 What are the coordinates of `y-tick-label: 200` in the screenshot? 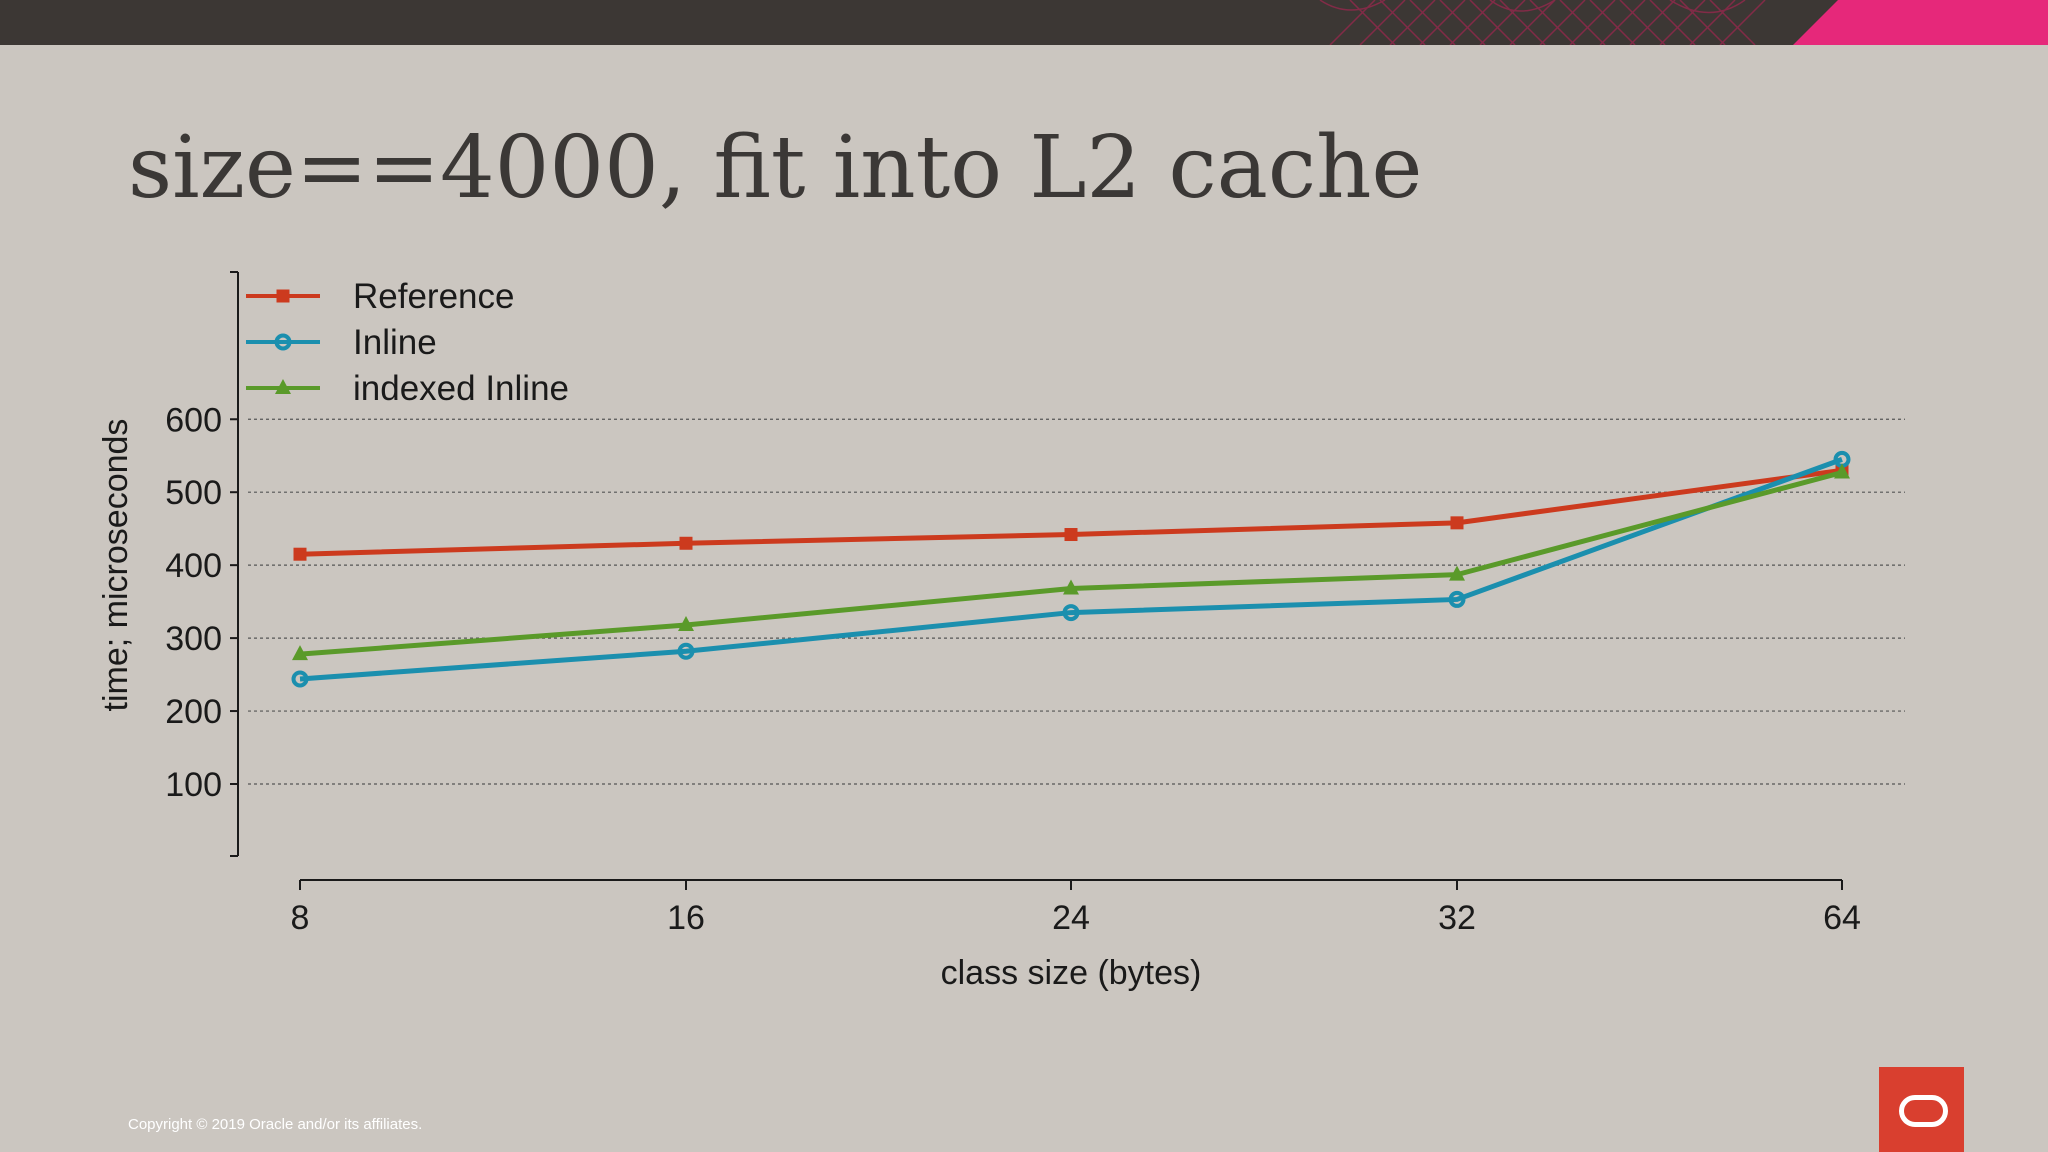 It's located at (193, 712).